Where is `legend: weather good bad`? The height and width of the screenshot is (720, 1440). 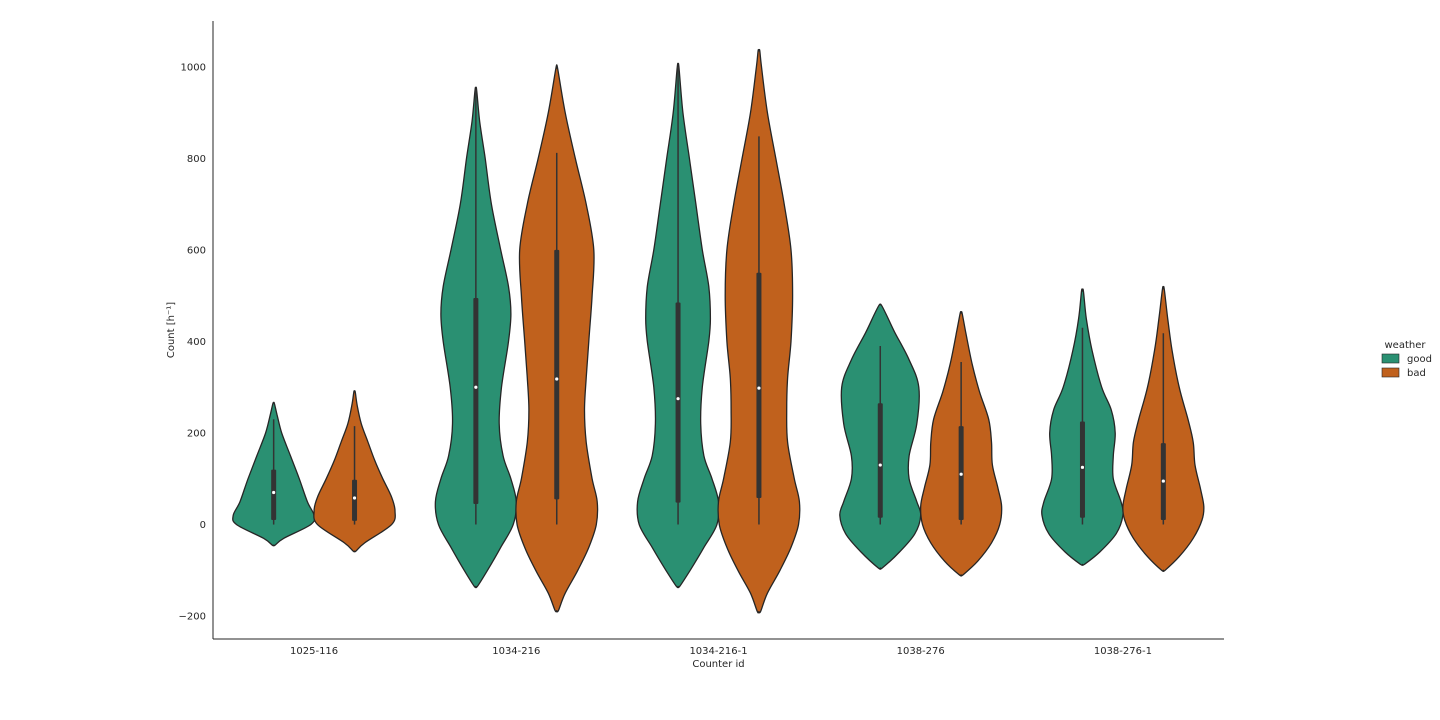
legend: weather good bad is located at coordinates (1406, 359).